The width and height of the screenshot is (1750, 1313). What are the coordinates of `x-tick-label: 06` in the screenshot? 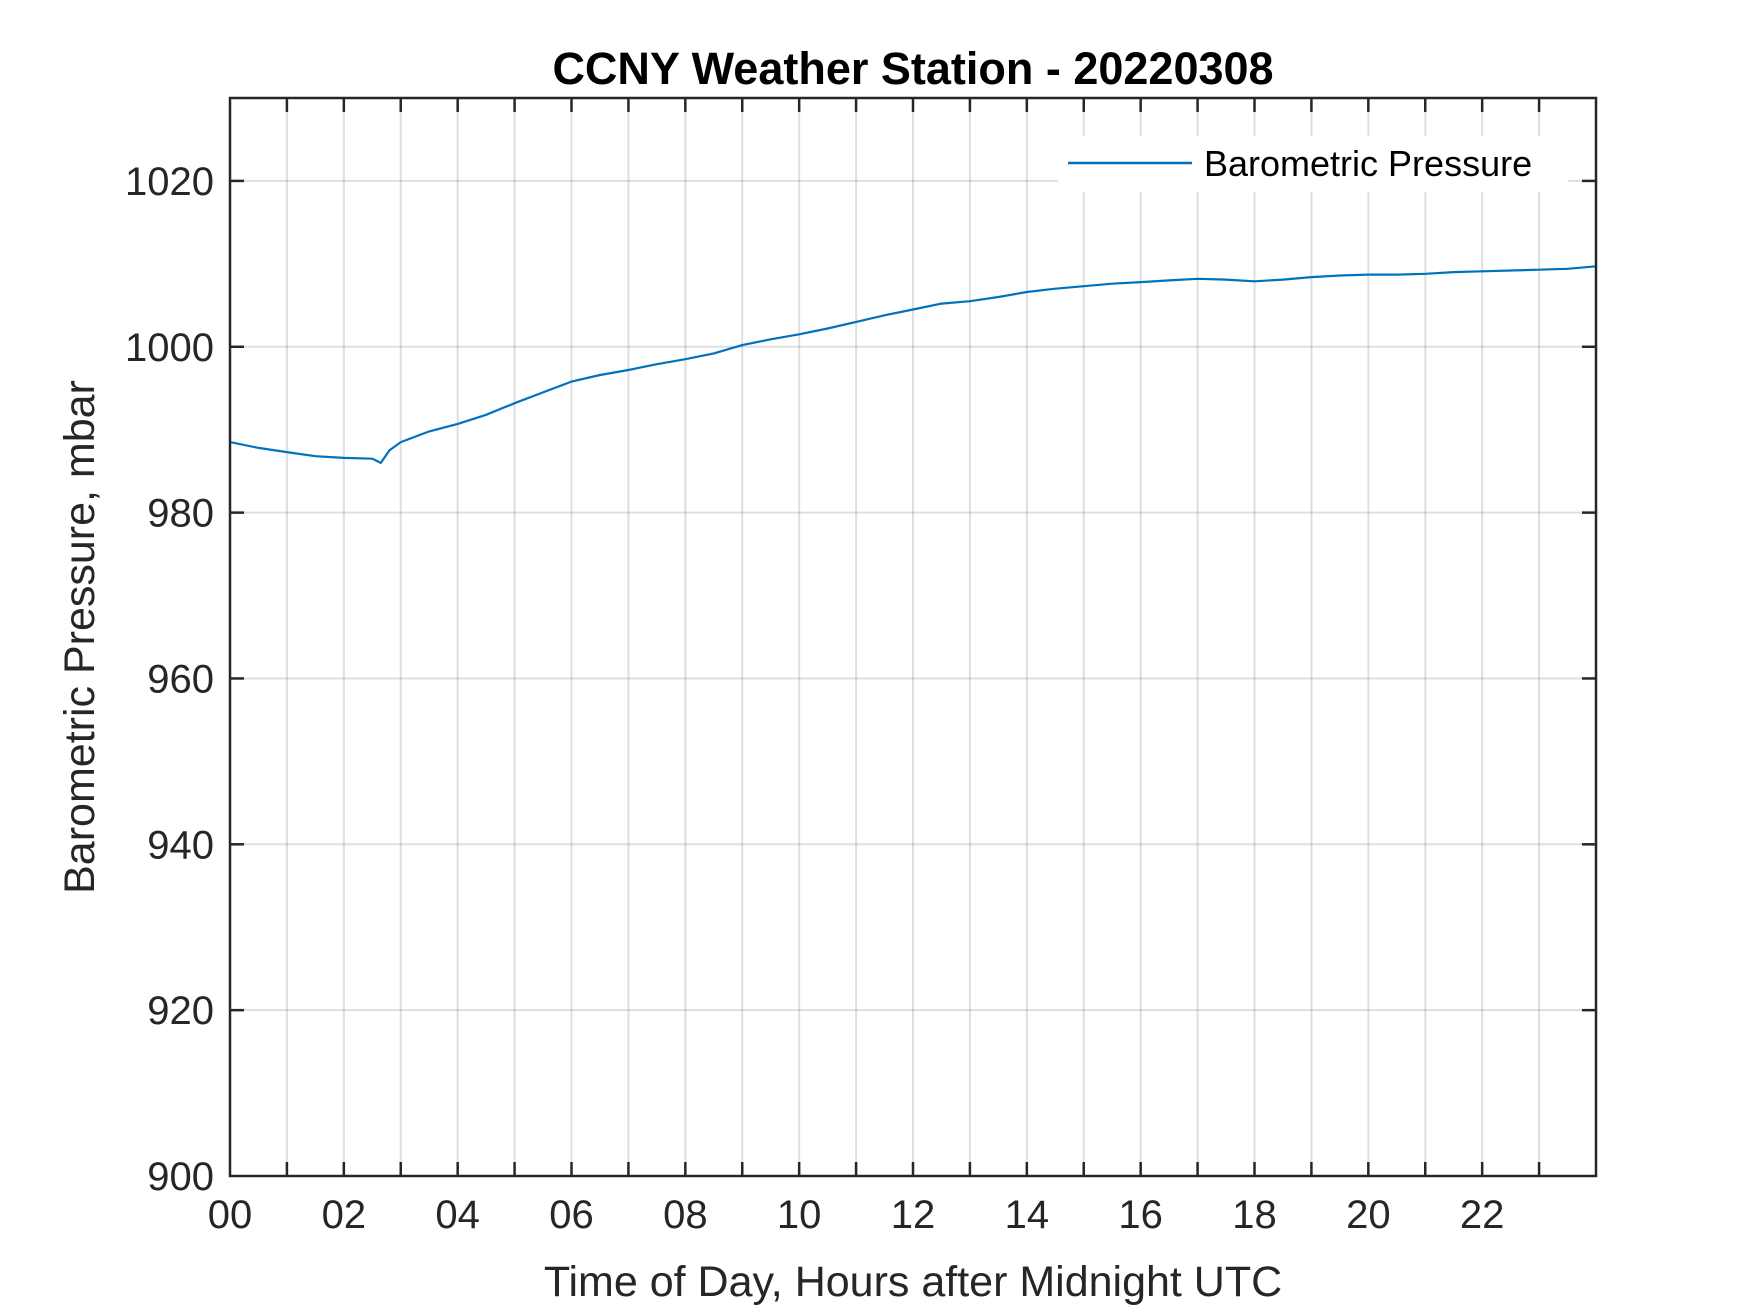 It's located at (571, 1215).